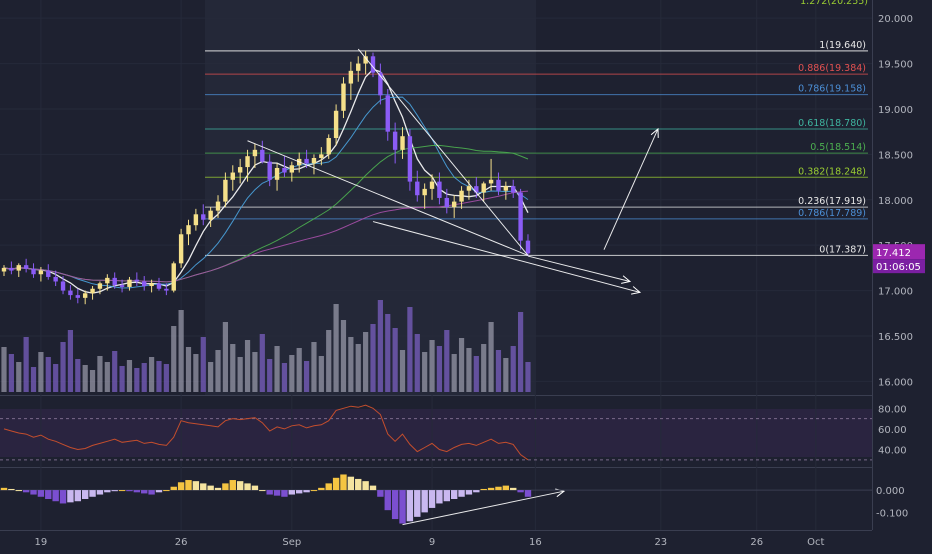 This screenshot has width=932, height=554. What do you see at coordinates (506, 257) in the screenshot?
I see `projection-arrow-lower` at bounding box center [506, 257].